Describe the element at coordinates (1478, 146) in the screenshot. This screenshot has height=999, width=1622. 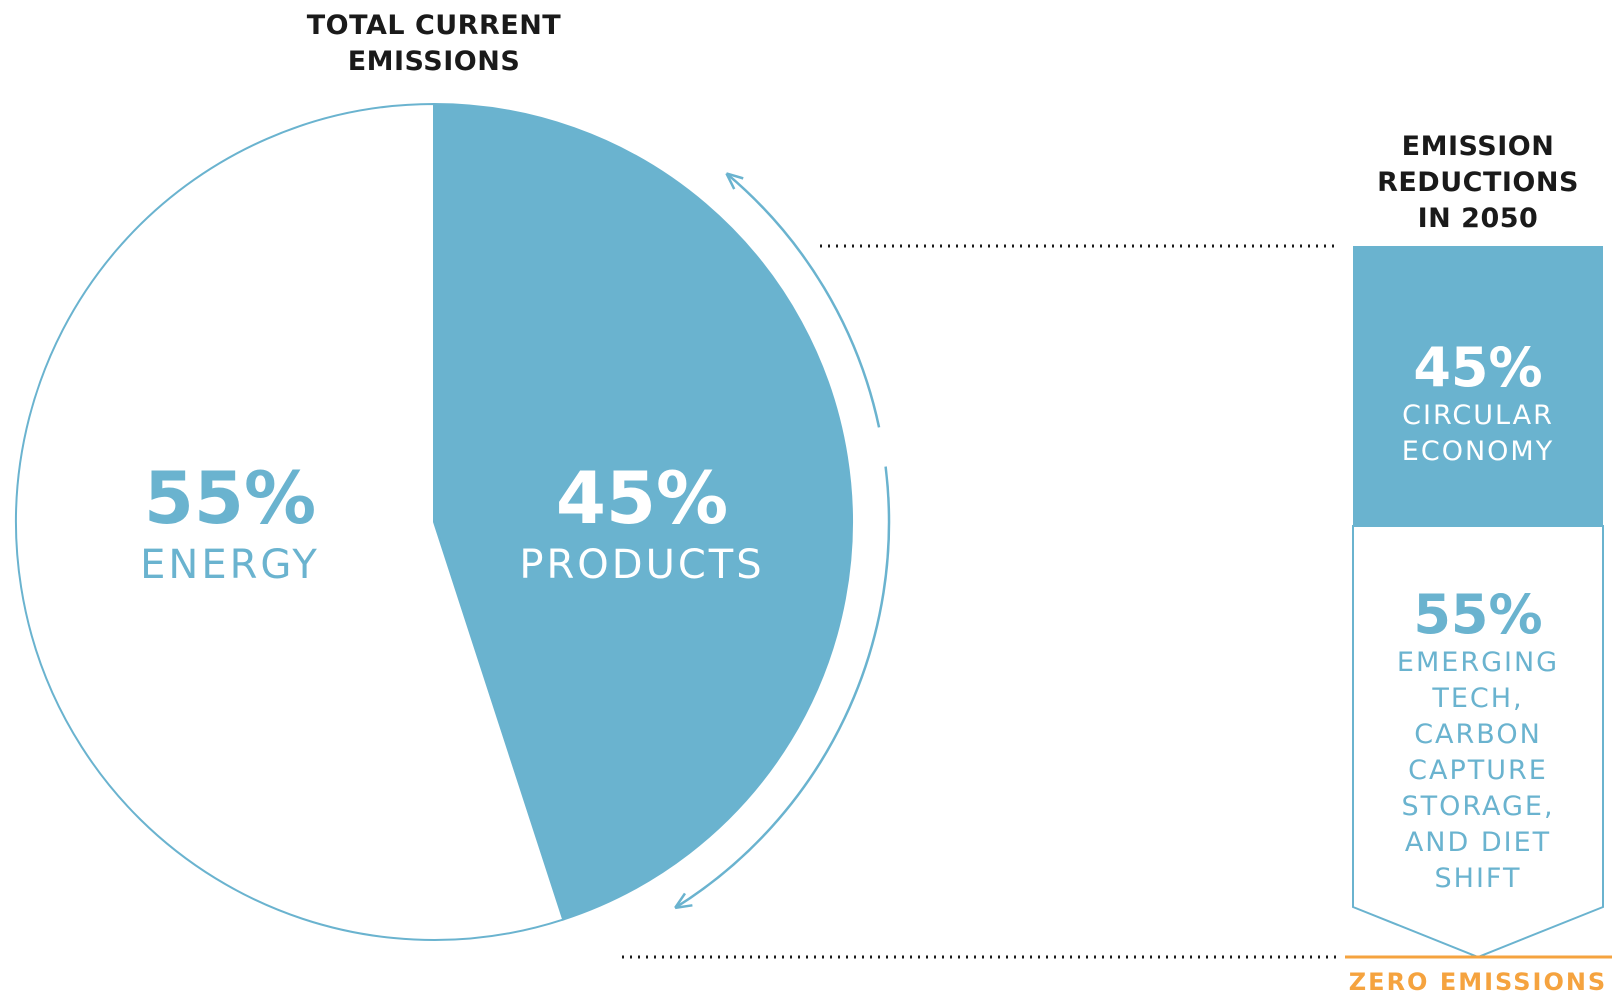
I see `bar-title-line-1: EMISSION` at that location.